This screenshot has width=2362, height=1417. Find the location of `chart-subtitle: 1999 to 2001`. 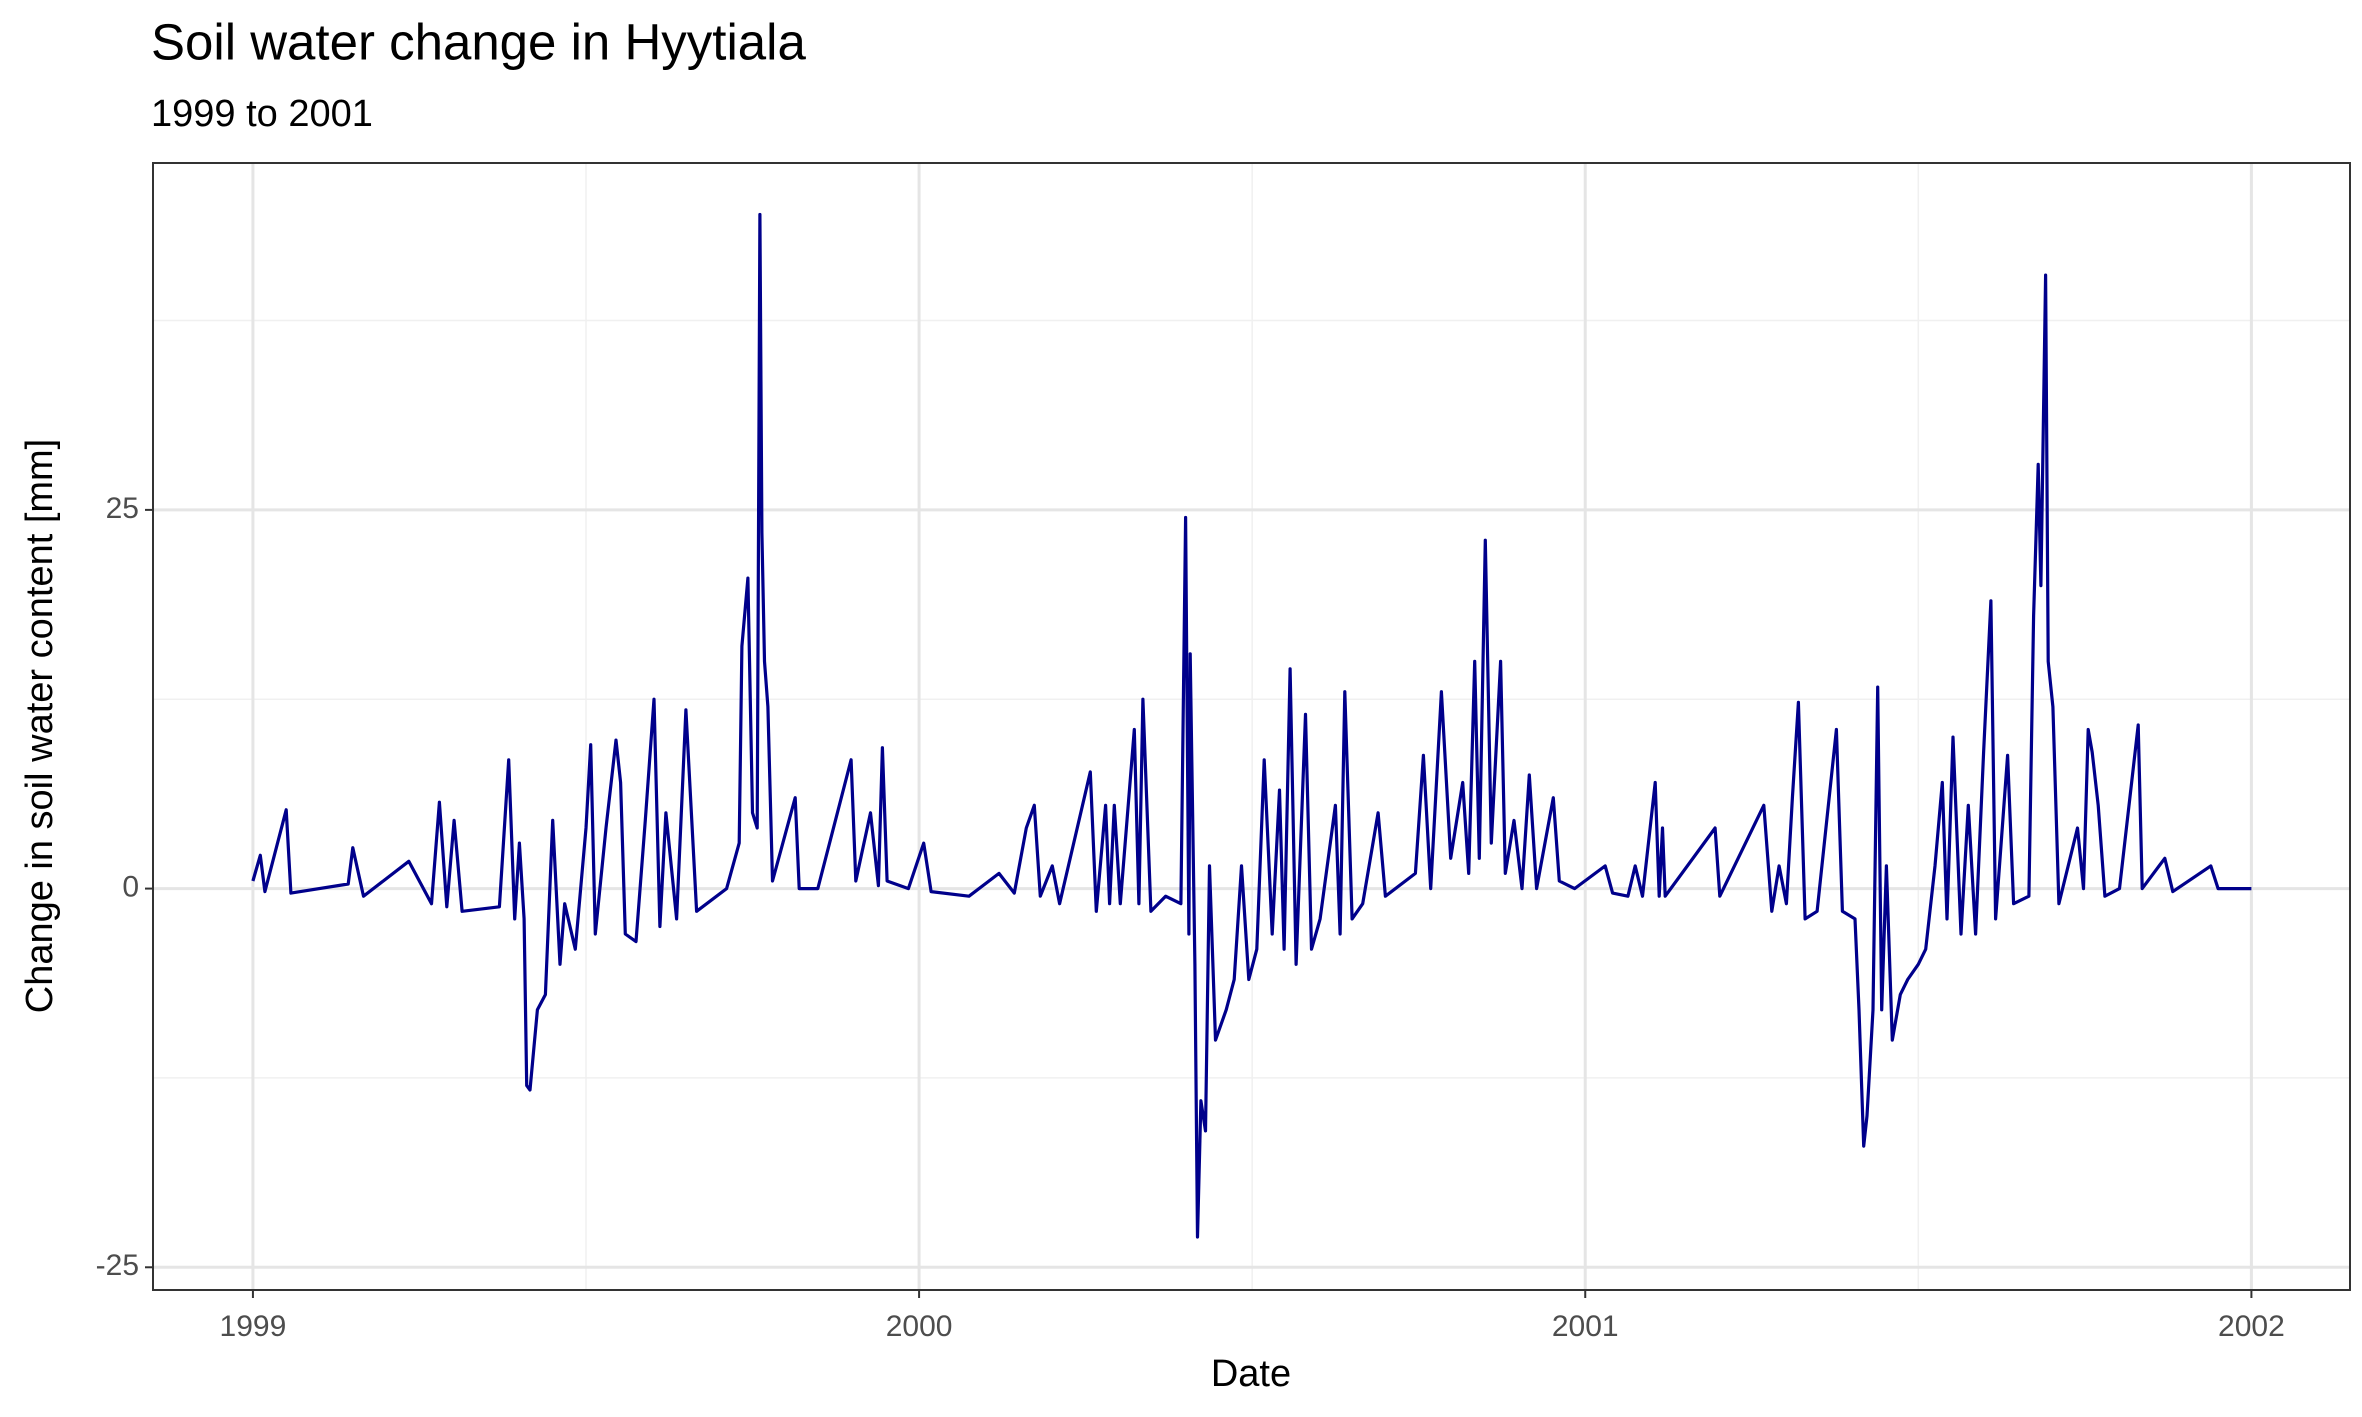

chart-subtitle: 1999 to 2001 is located at coordinates (262, 114).